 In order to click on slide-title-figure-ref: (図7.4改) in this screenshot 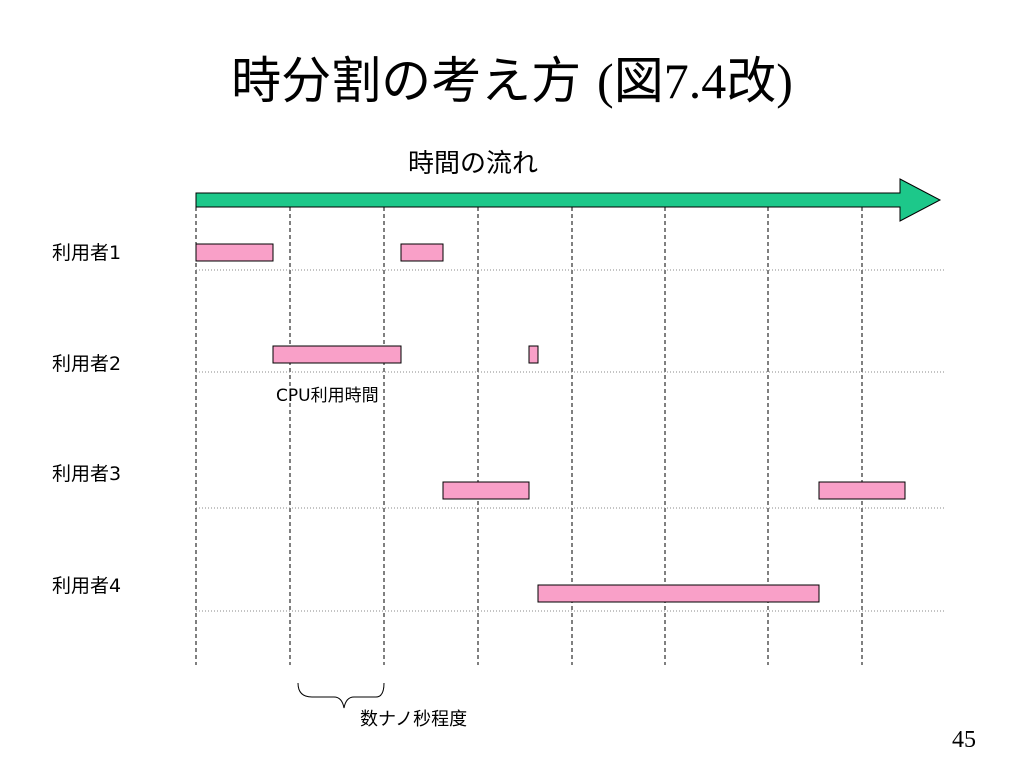, I will do `click(695, 81)`.